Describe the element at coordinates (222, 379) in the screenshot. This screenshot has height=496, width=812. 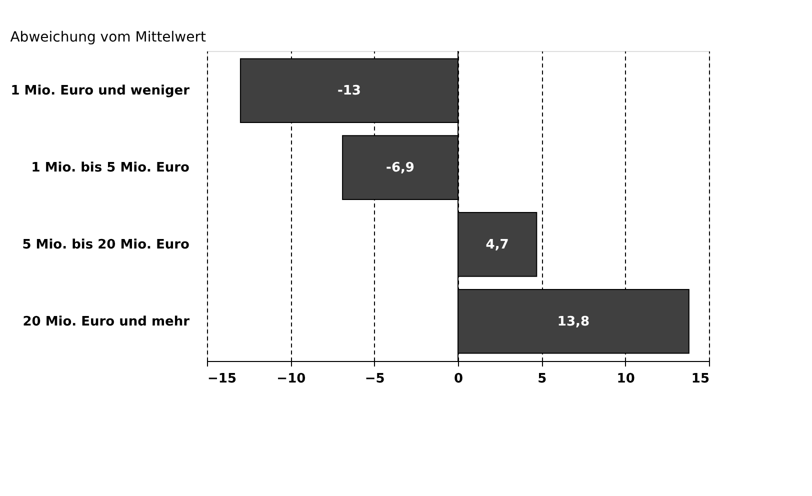
I see `x-tick-label: −15` at that location.